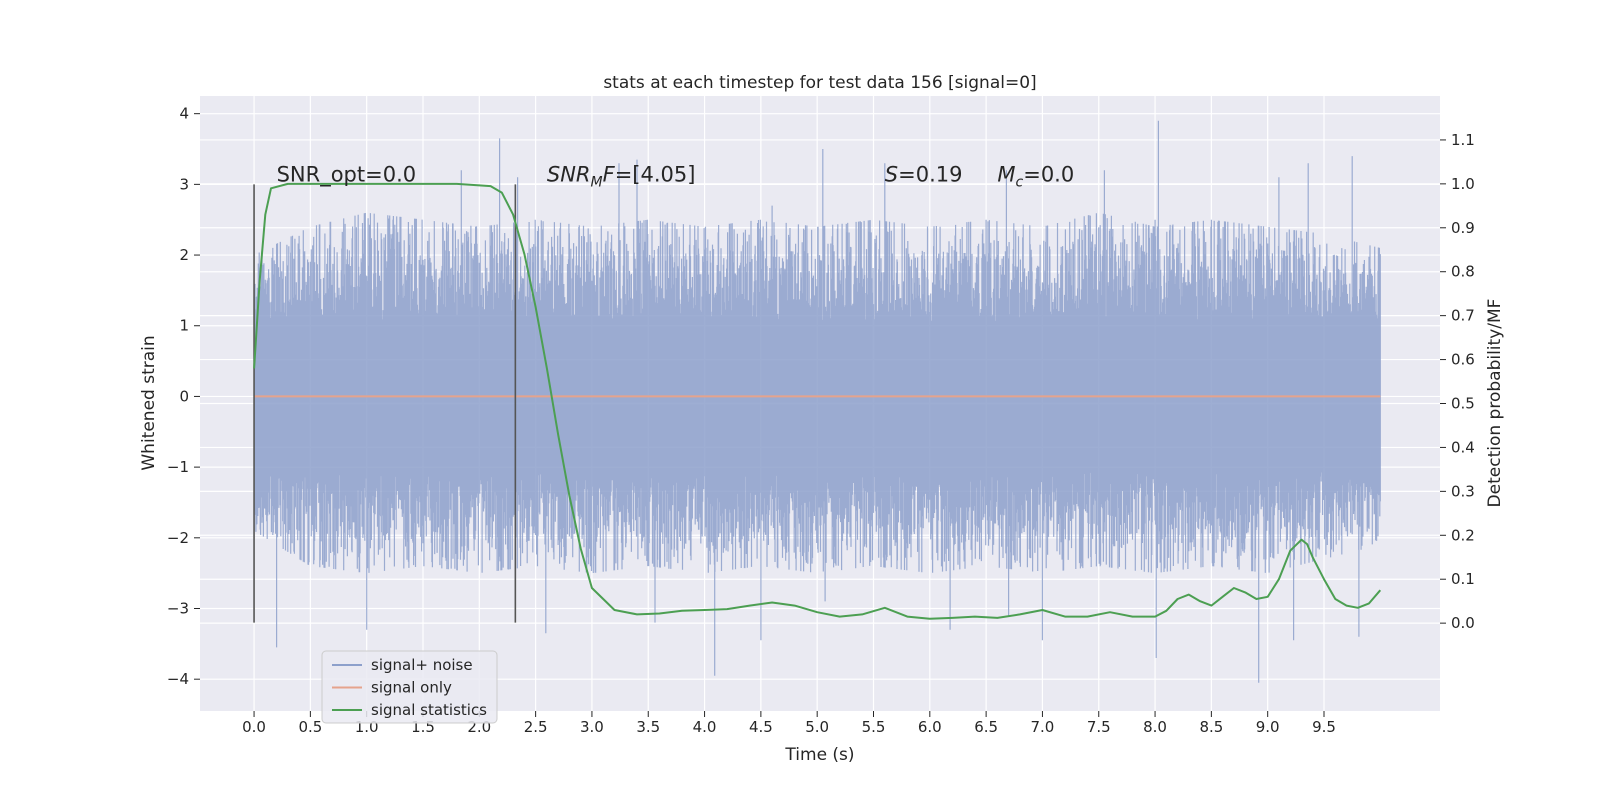  I want to click on y2-tick-label: 0.6, so click(1463, 360).